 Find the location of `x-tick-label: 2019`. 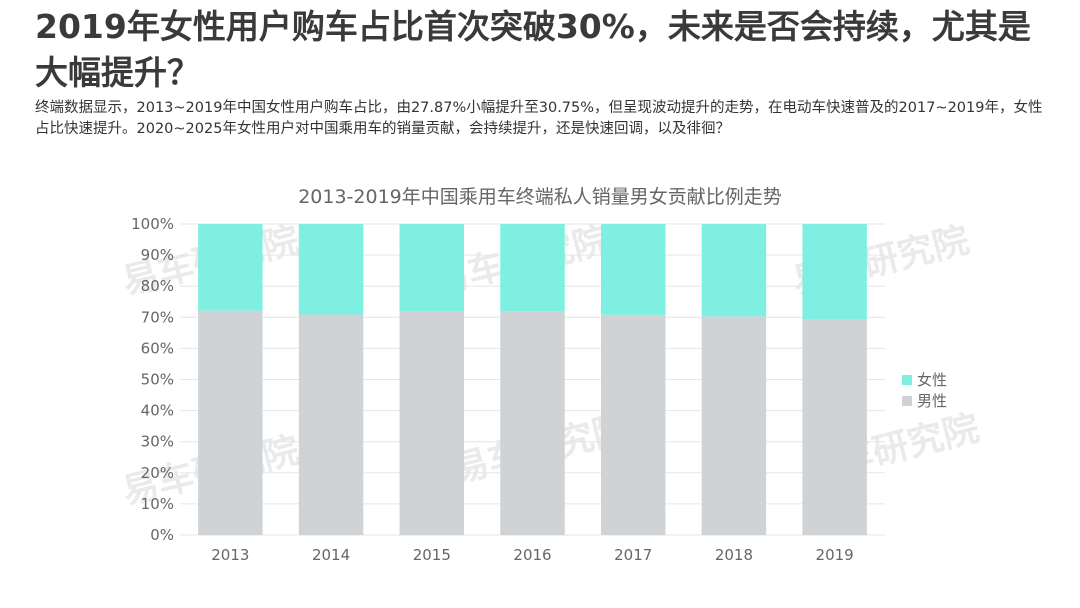

x-tick-label: 2019 is located at coordinates (835, 555).